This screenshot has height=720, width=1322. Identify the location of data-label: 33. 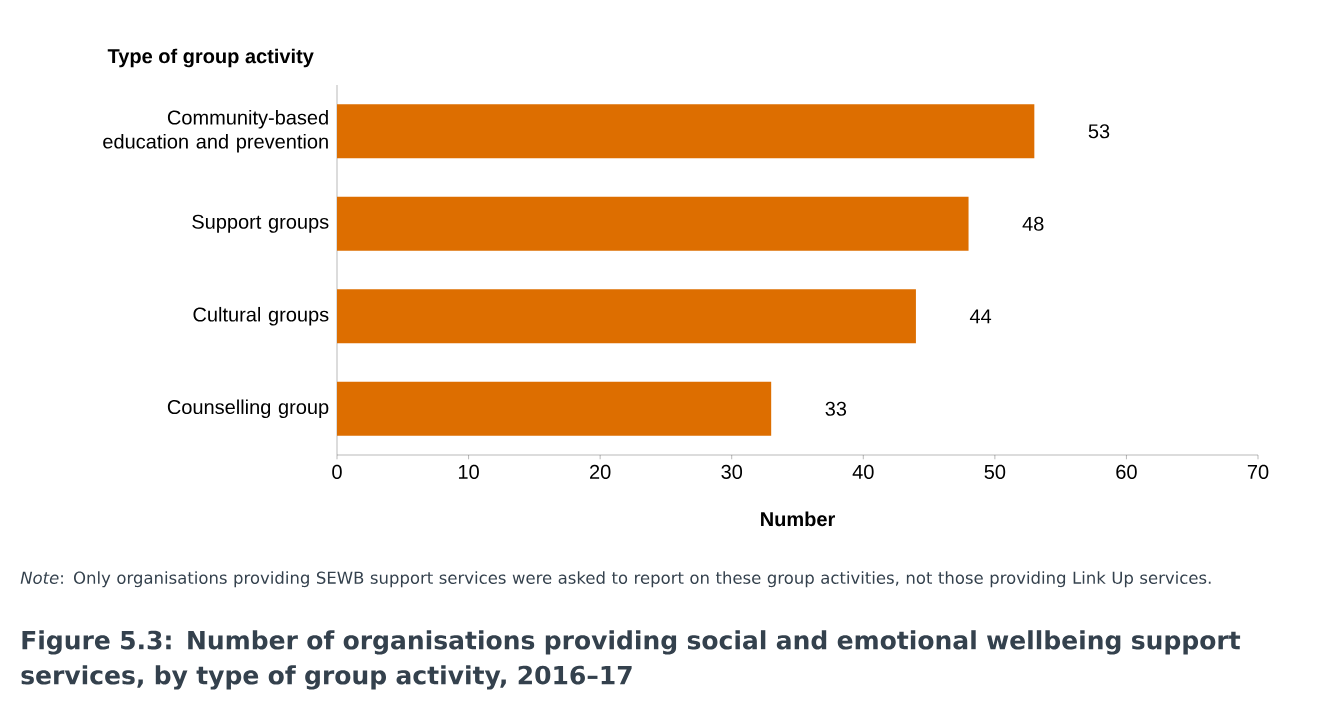
(836, 408).